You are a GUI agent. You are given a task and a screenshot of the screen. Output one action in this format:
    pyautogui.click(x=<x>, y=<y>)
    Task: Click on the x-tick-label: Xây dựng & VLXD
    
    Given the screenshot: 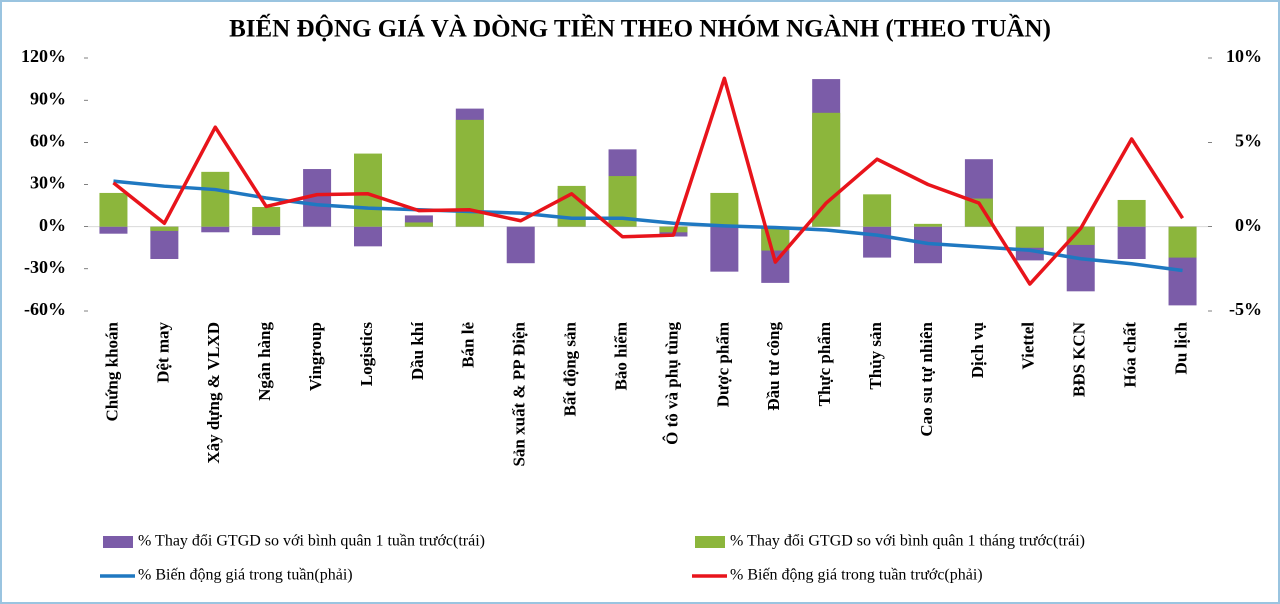 What is the action you would take?
    pyautogui.click(x=213, y=393)
    